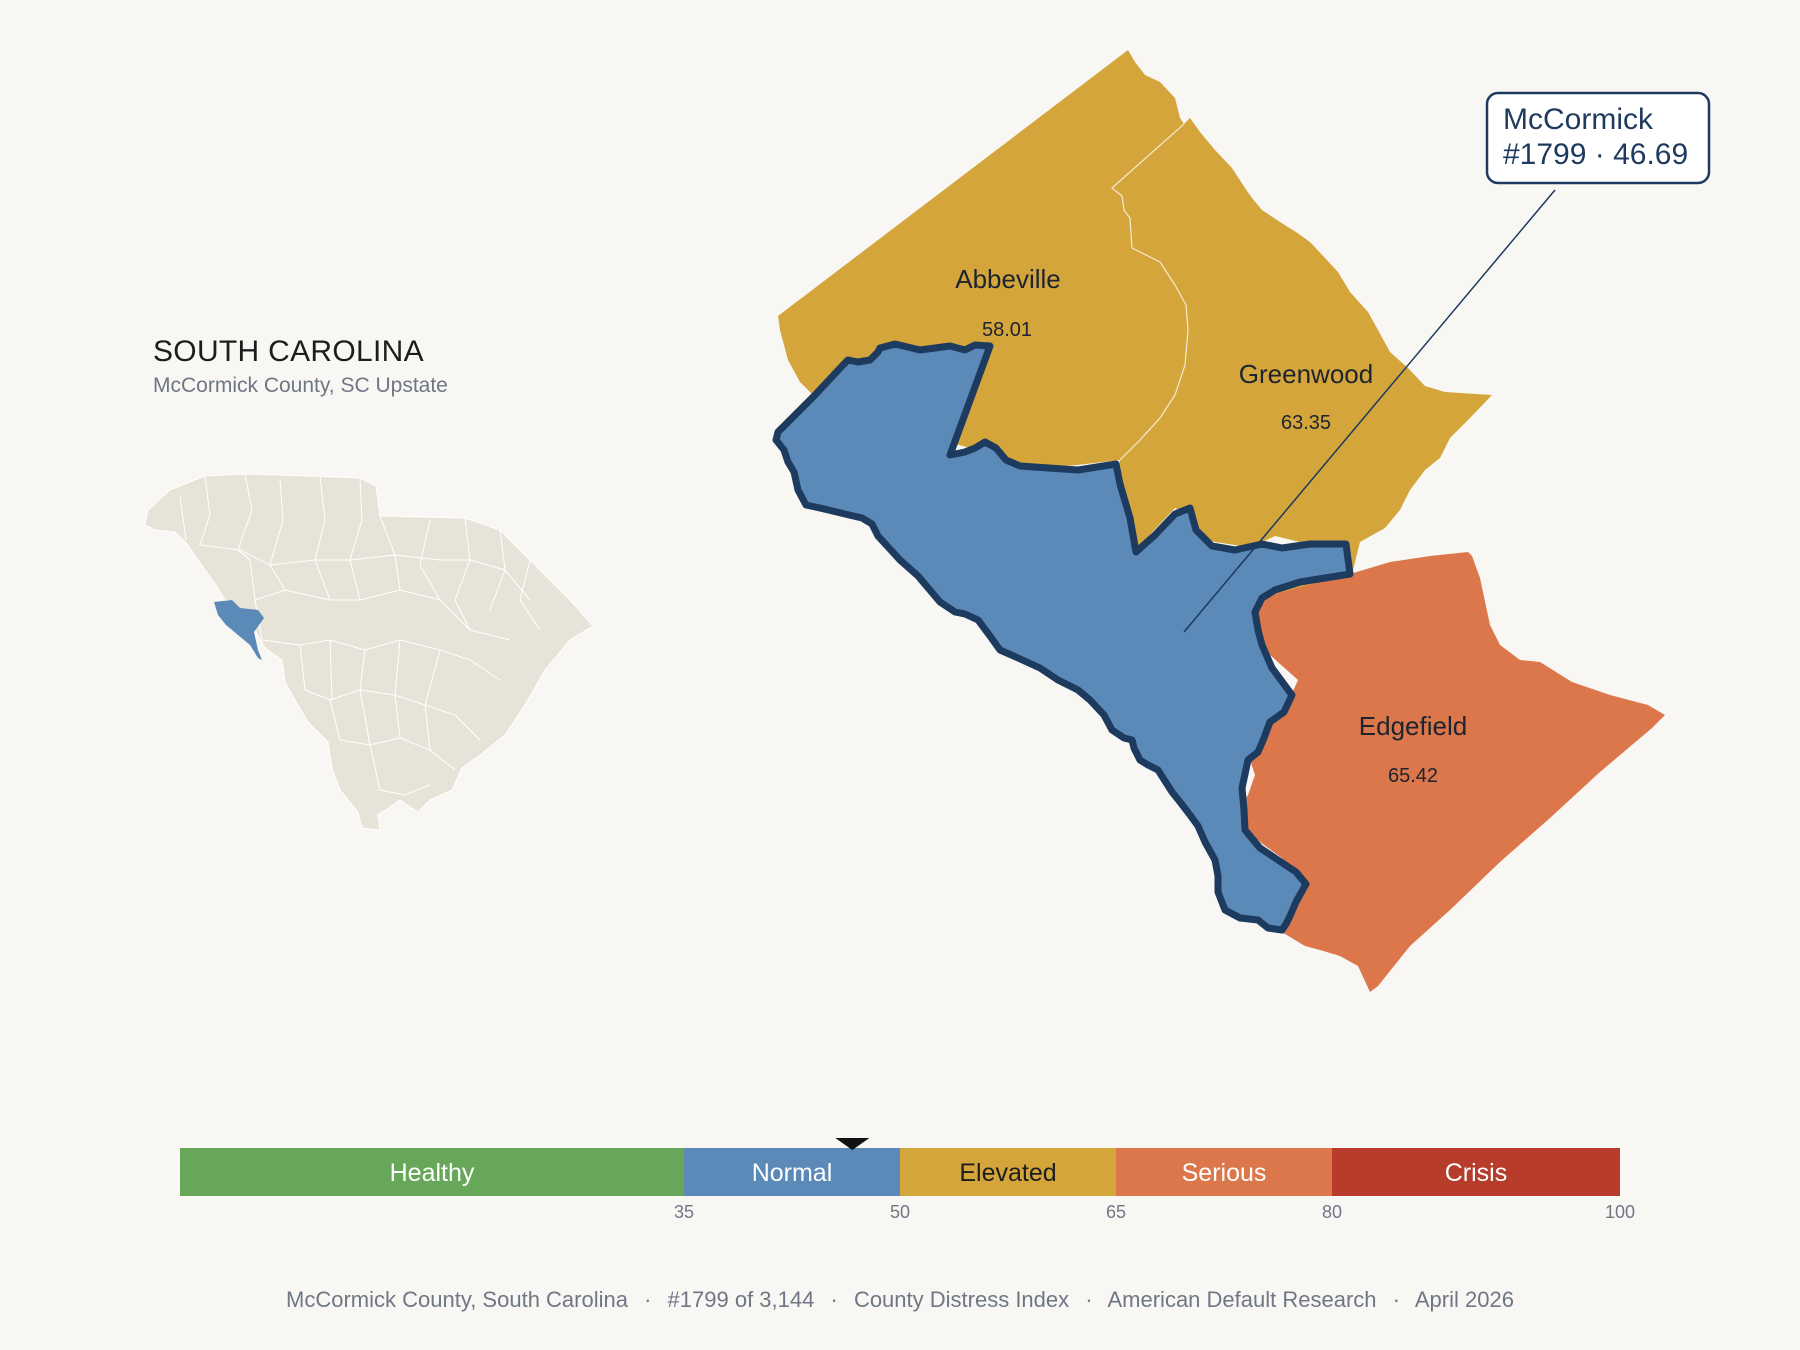 The height and width of the screenshot is (1350, 1800). I want to click on scale-tick-35: 35, so click(684, 1212).